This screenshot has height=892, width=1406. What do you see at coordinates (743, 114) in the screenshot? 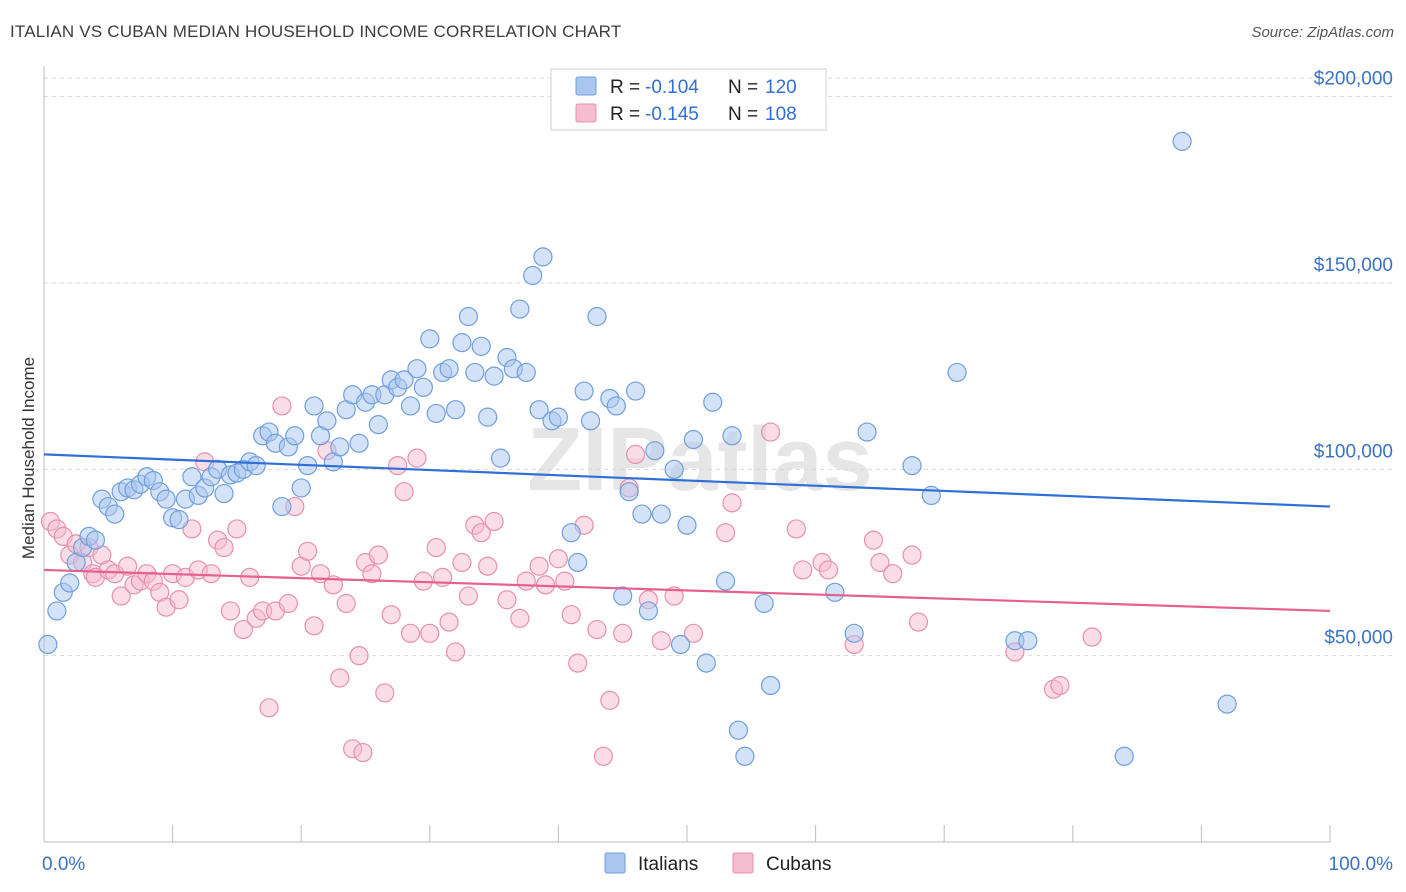
I see `cubans-n-label: N =` at bounding box center [743, 114].